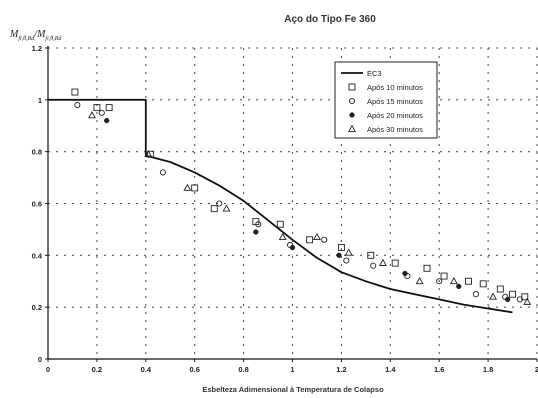 Image resolution: width=538 pixels, height=398 pixels. I want to click on y-label-main: M, so click(14, 34).